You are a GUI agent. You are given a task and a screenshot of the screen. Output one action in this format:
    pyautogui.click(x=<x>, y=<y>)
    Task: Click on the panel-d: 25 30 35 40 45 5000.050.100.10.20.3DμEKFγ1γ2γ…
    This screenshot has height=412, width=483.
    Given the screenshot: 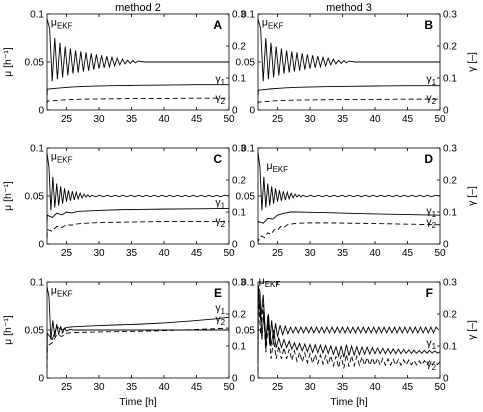 What is the action you would take?
    pyautogui.click(x=357, y=202)
    